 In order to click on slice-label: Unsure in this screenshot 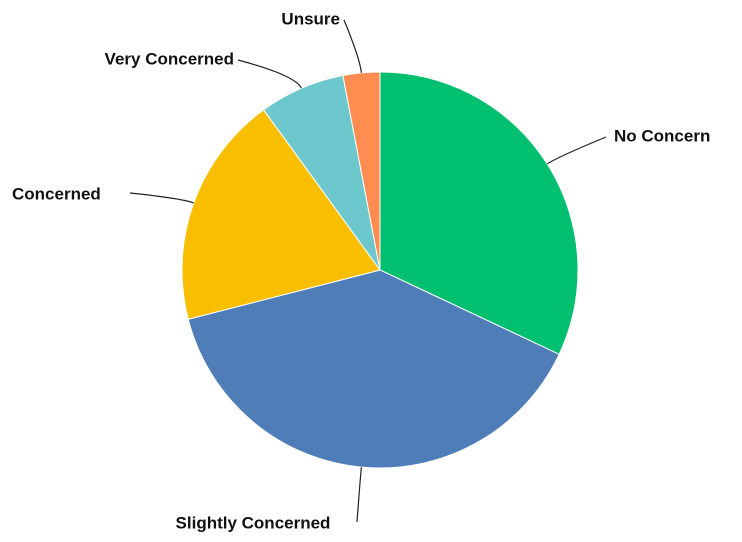, I will do `click(310, 18)`.